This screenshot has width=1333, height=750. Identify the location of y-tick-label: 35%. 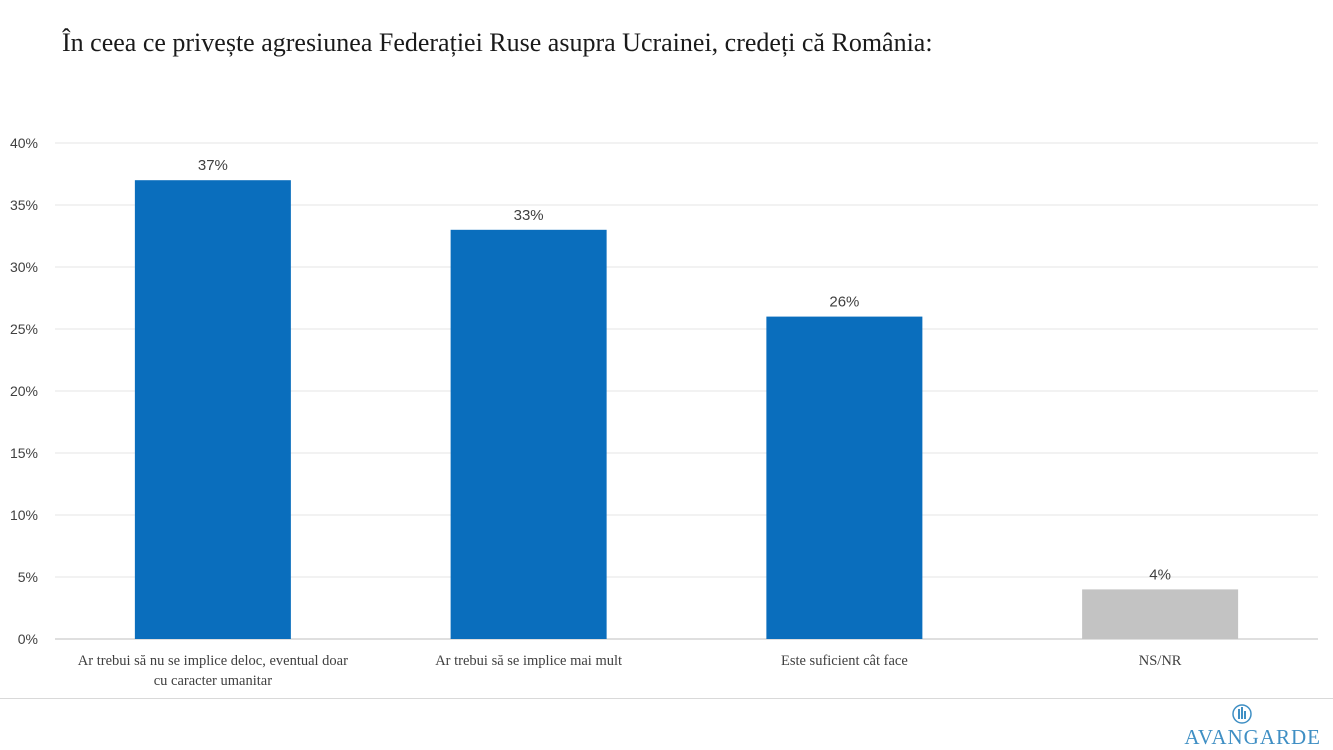
(24, 205).